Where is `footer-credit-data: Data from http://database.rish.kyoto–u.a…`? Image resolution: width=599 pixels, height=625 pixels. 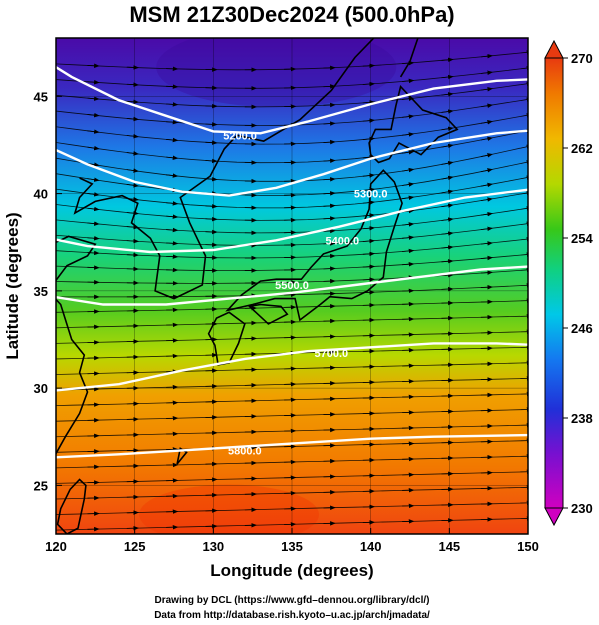
footer-credit-data: Data from http://database.rish.kyoto–u.a… is located at coordinates (292, 615).